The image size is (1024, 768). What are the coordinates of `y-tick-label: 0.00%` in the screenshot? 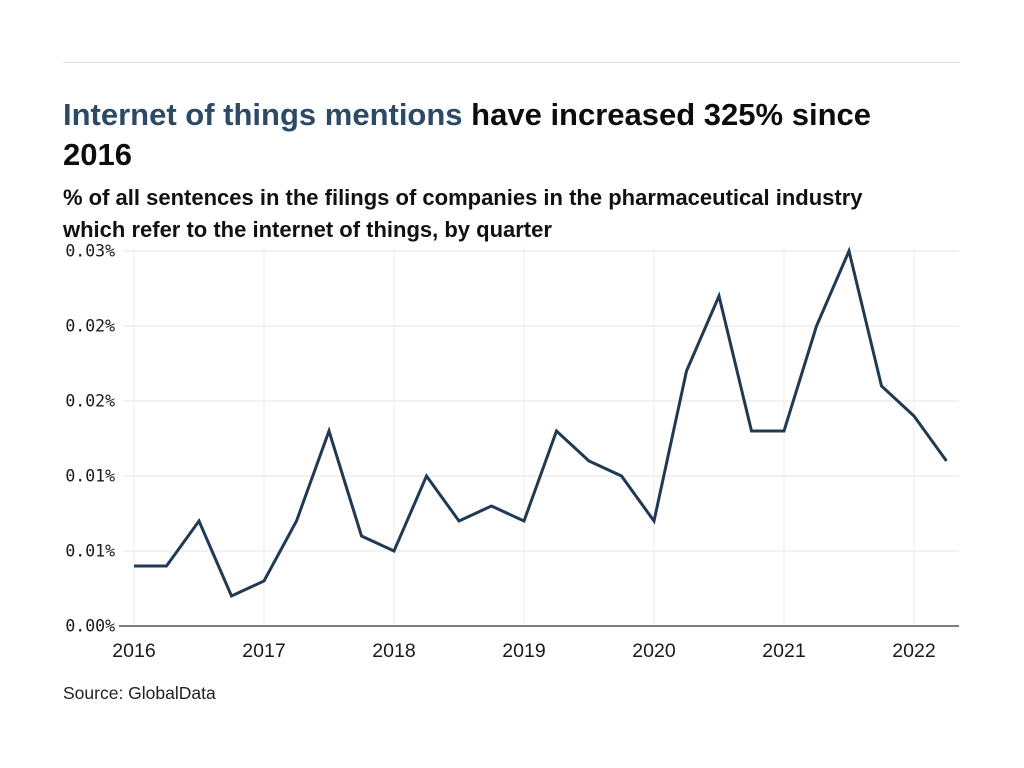 It's located at (90, 626).